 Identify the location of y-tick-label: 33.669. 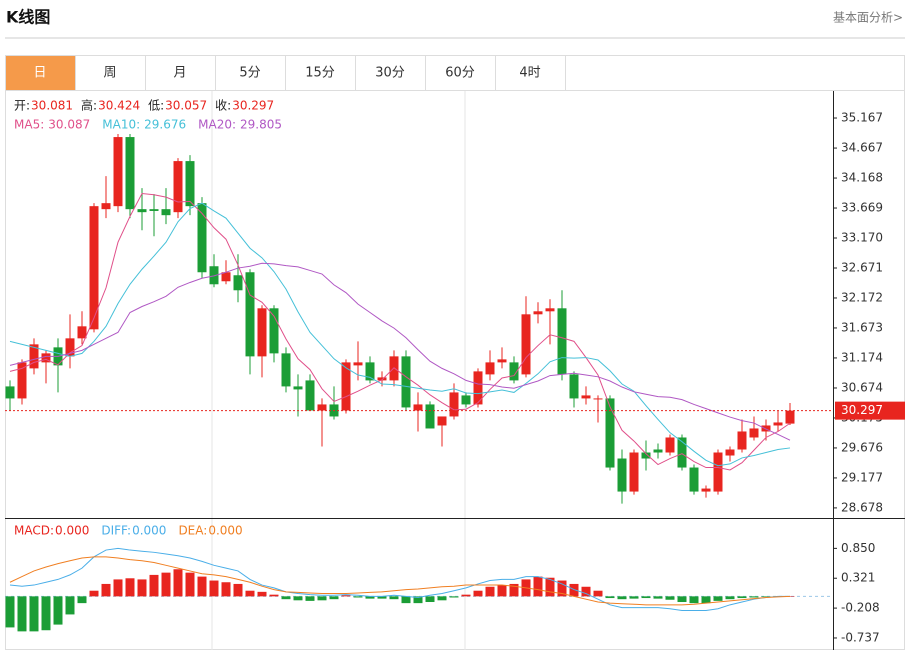
(862, 208).